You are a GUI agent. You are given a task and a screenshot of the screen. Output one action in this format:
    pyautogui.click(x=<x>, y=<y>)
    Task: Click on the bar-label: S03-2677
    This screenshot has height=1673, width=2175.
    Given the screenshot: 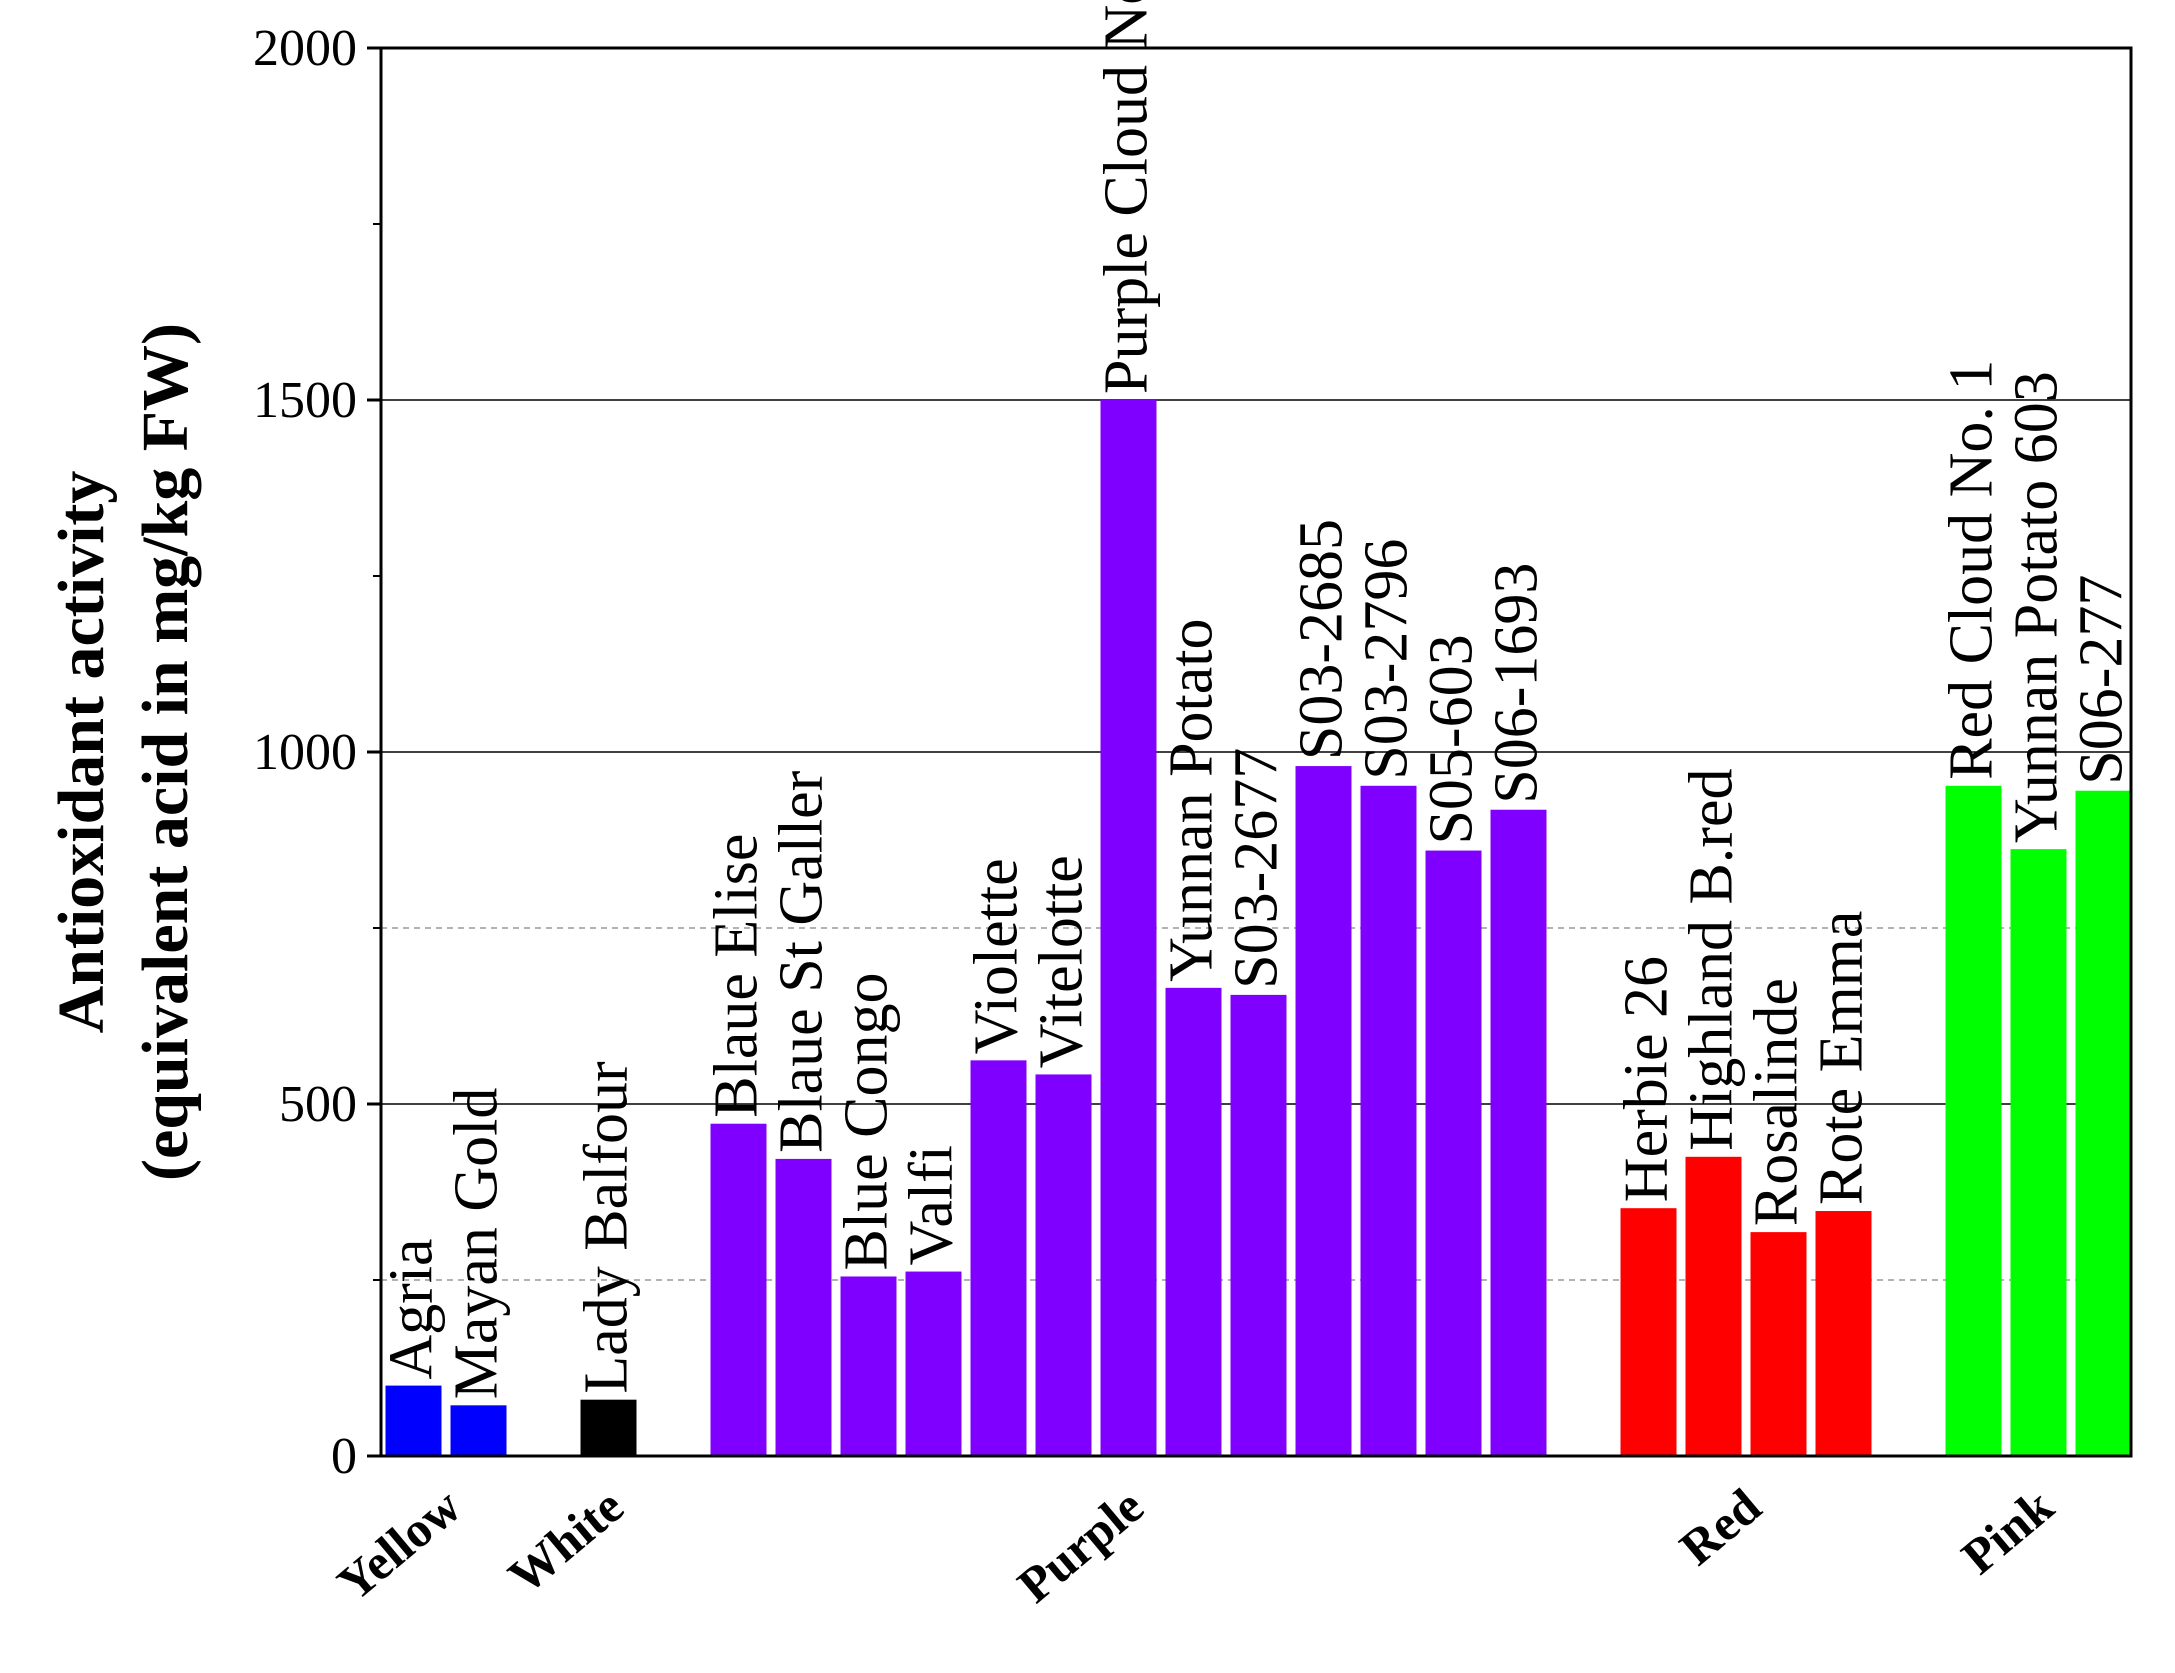 What is the action you would take?
    pyautogui.click(x=1257, y=868)
    